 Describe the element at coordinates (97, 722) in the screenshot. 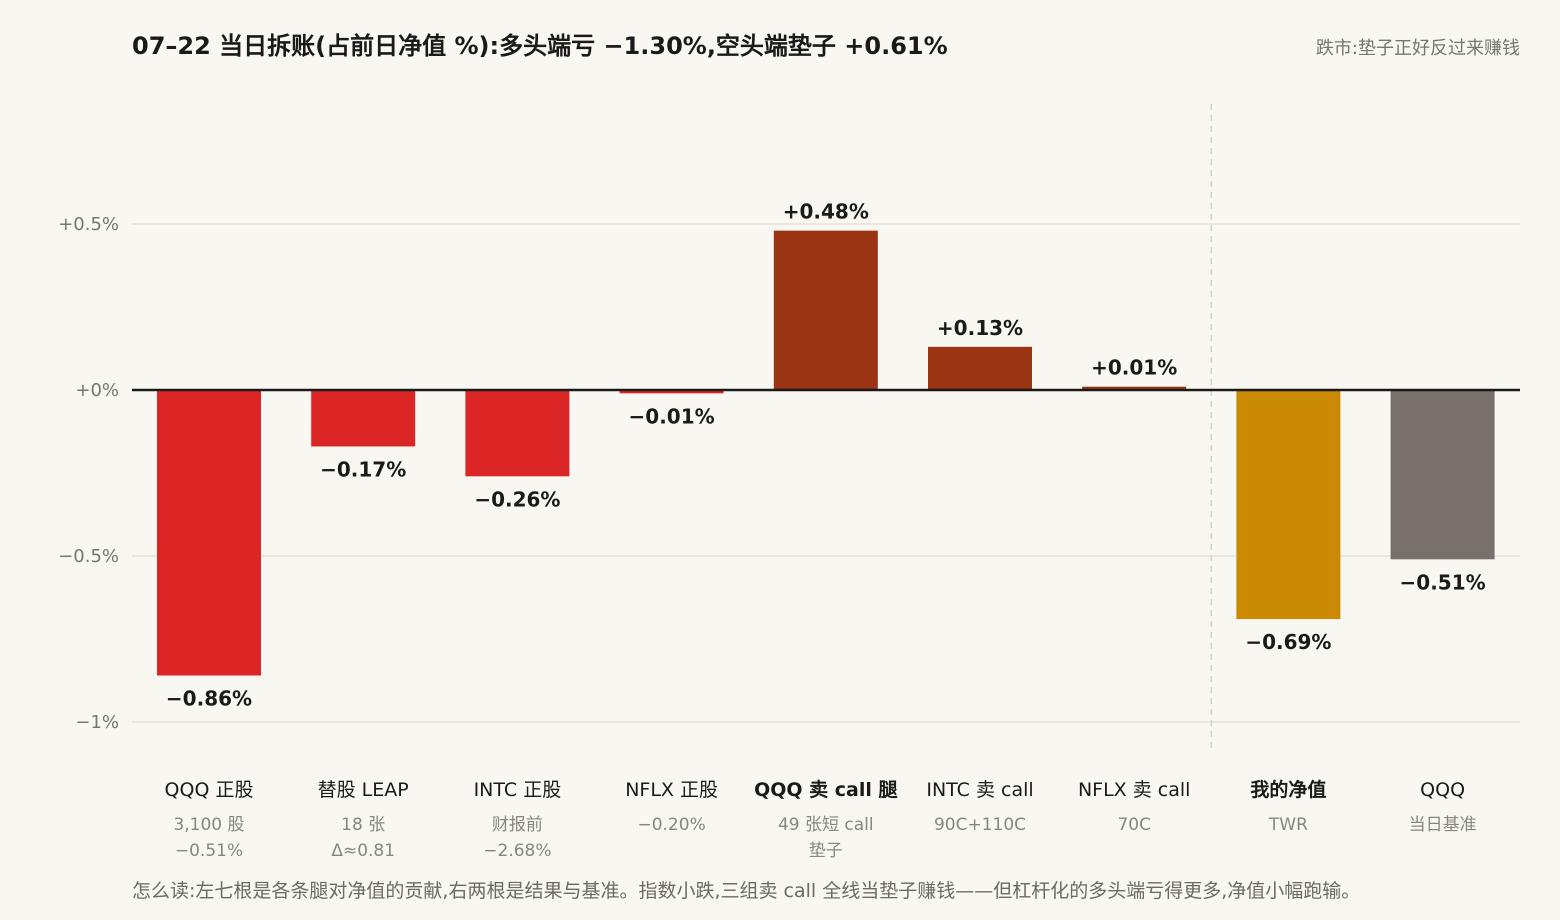

I see `y-tick-label: −1%` at that location.